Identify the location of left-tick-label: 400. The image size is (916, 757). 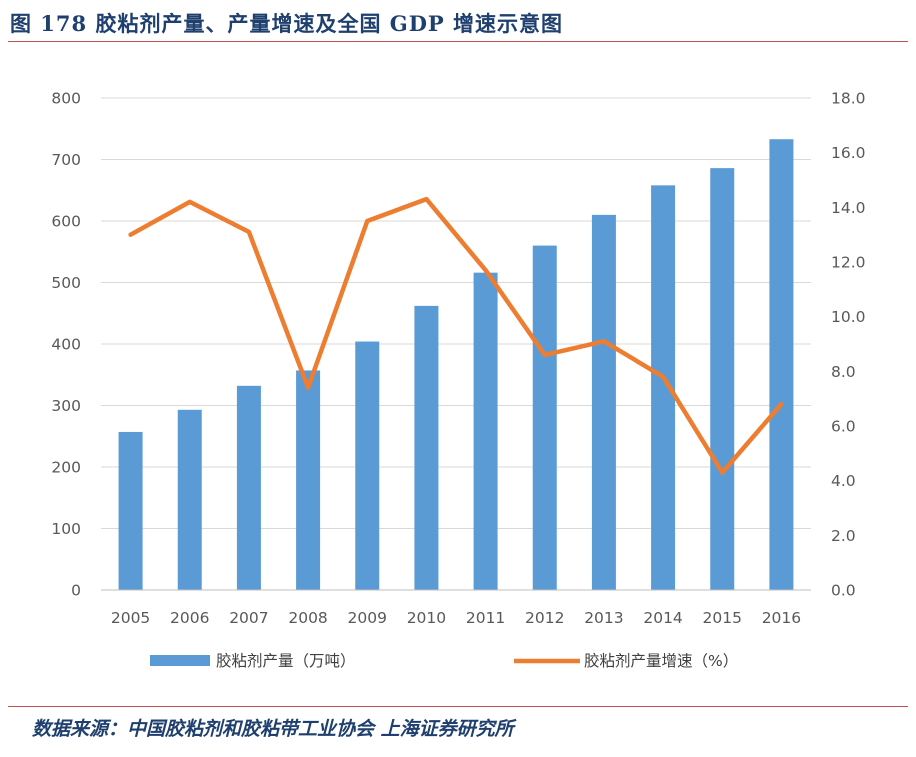
(66, 345).